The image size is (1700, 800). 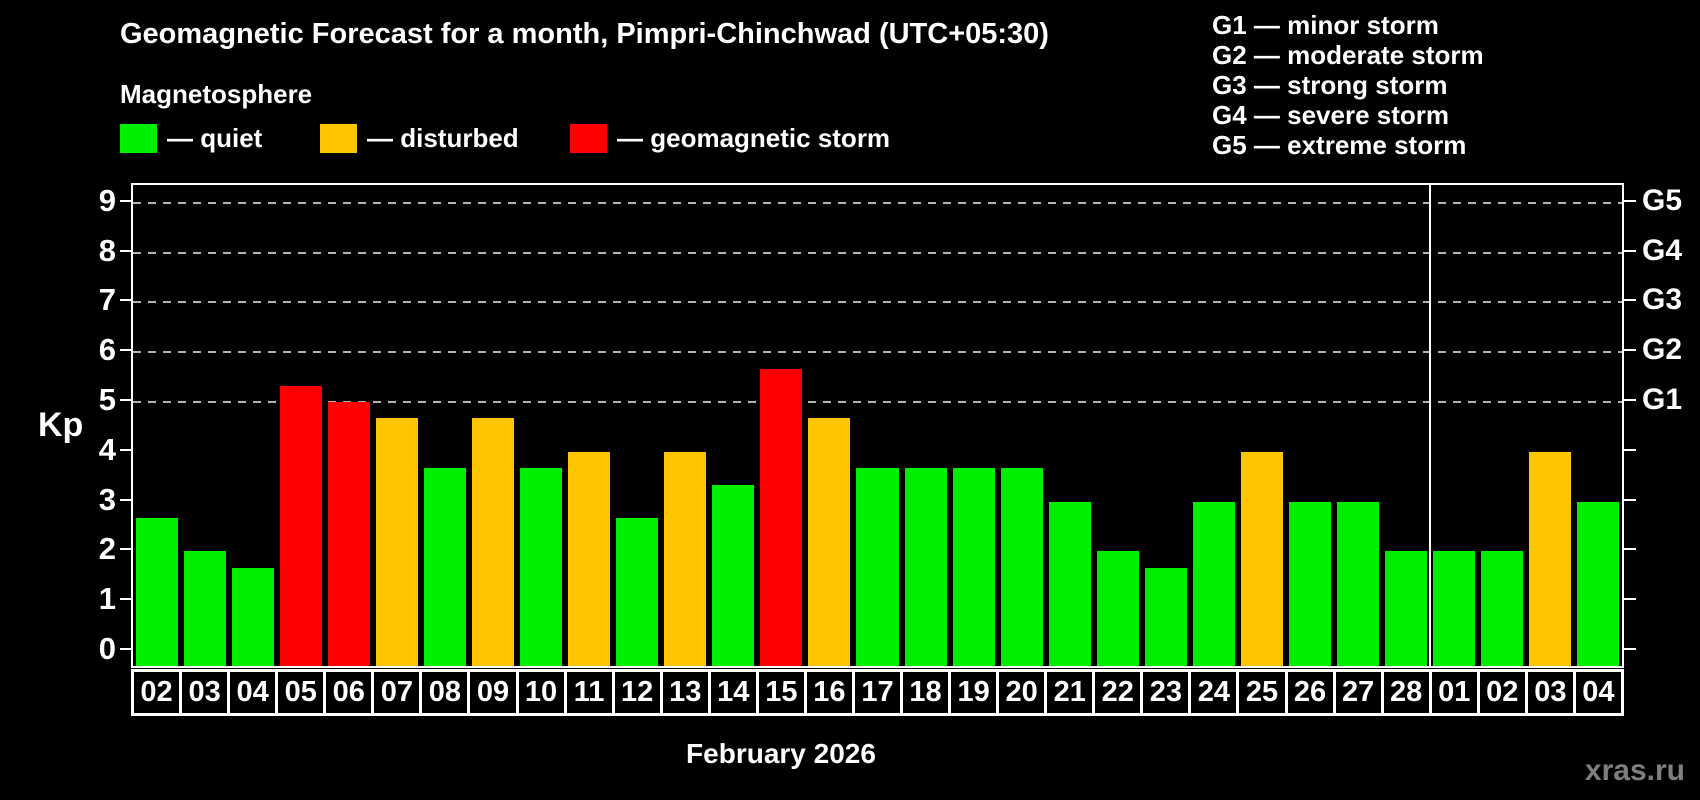 What do you see at coordinates (107, 599) in the screenshot?
I see `y-tick-label-1: 1` at bounding box center [107, 599].